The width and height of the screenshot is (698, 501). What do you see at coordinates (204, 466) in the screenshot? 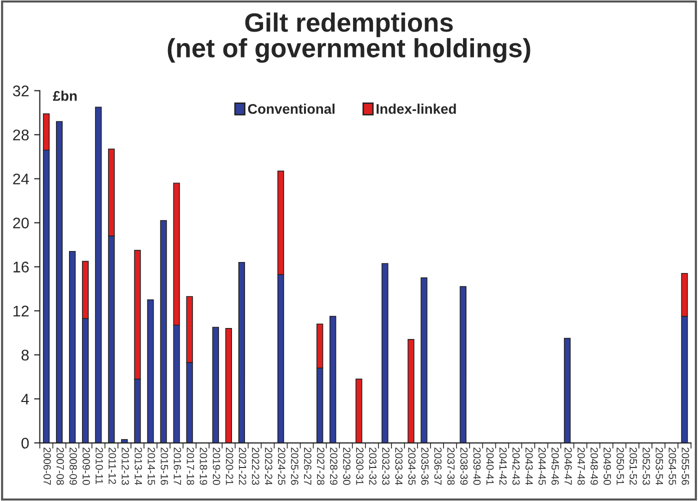
I see `x-tick-label: 2018-19` at bounding box center [204, 466].